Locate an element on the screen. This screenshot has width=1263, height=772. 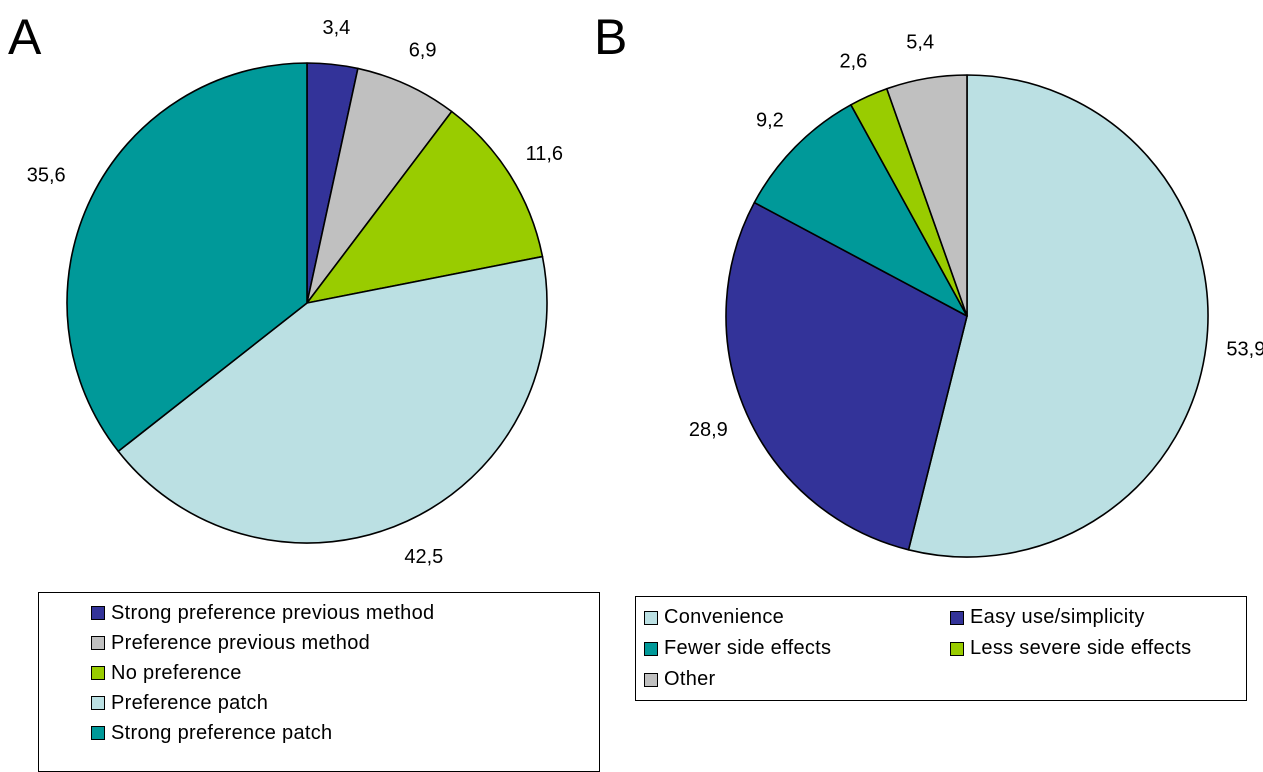
legend-label: Other is located at coordinates (690, 679).